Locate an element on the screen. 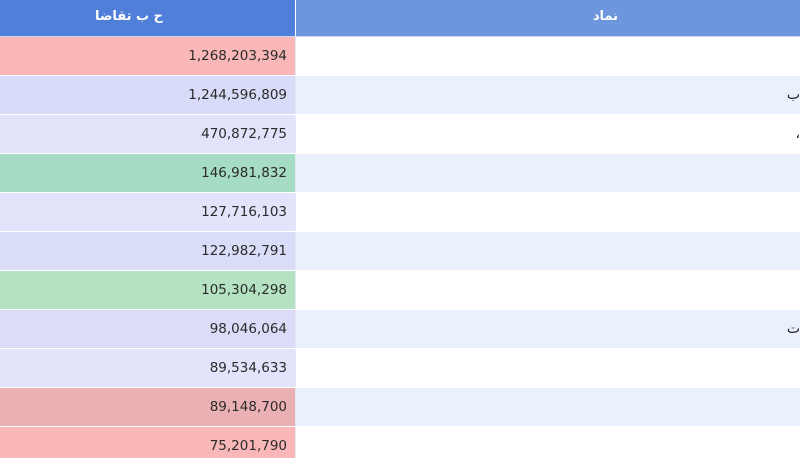 This screenshot has width=800, height=458. table-row: 122,982,791 is located at coordinates (400, 251).